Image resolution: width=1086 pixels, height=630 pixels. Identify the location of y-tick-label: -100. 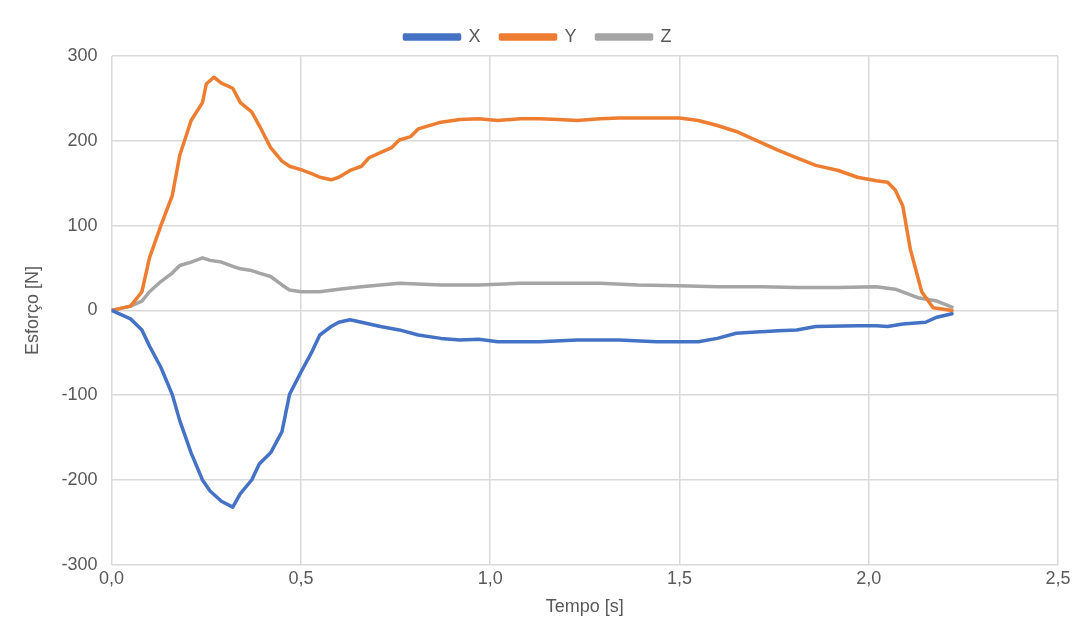
(79, 394).